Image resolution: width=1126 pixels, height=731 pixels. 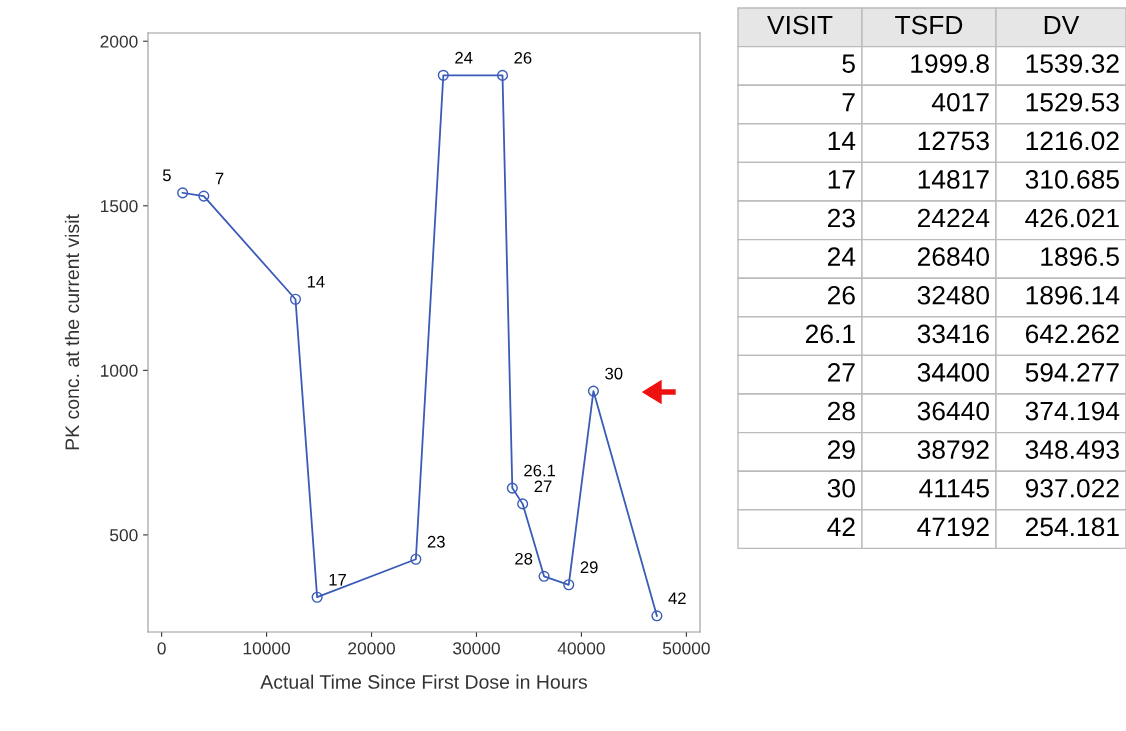 What do you see at coordinates (686, 648) in the screenshot?
I see `x-tick-label: 50000` at bounding box center [686, 648].